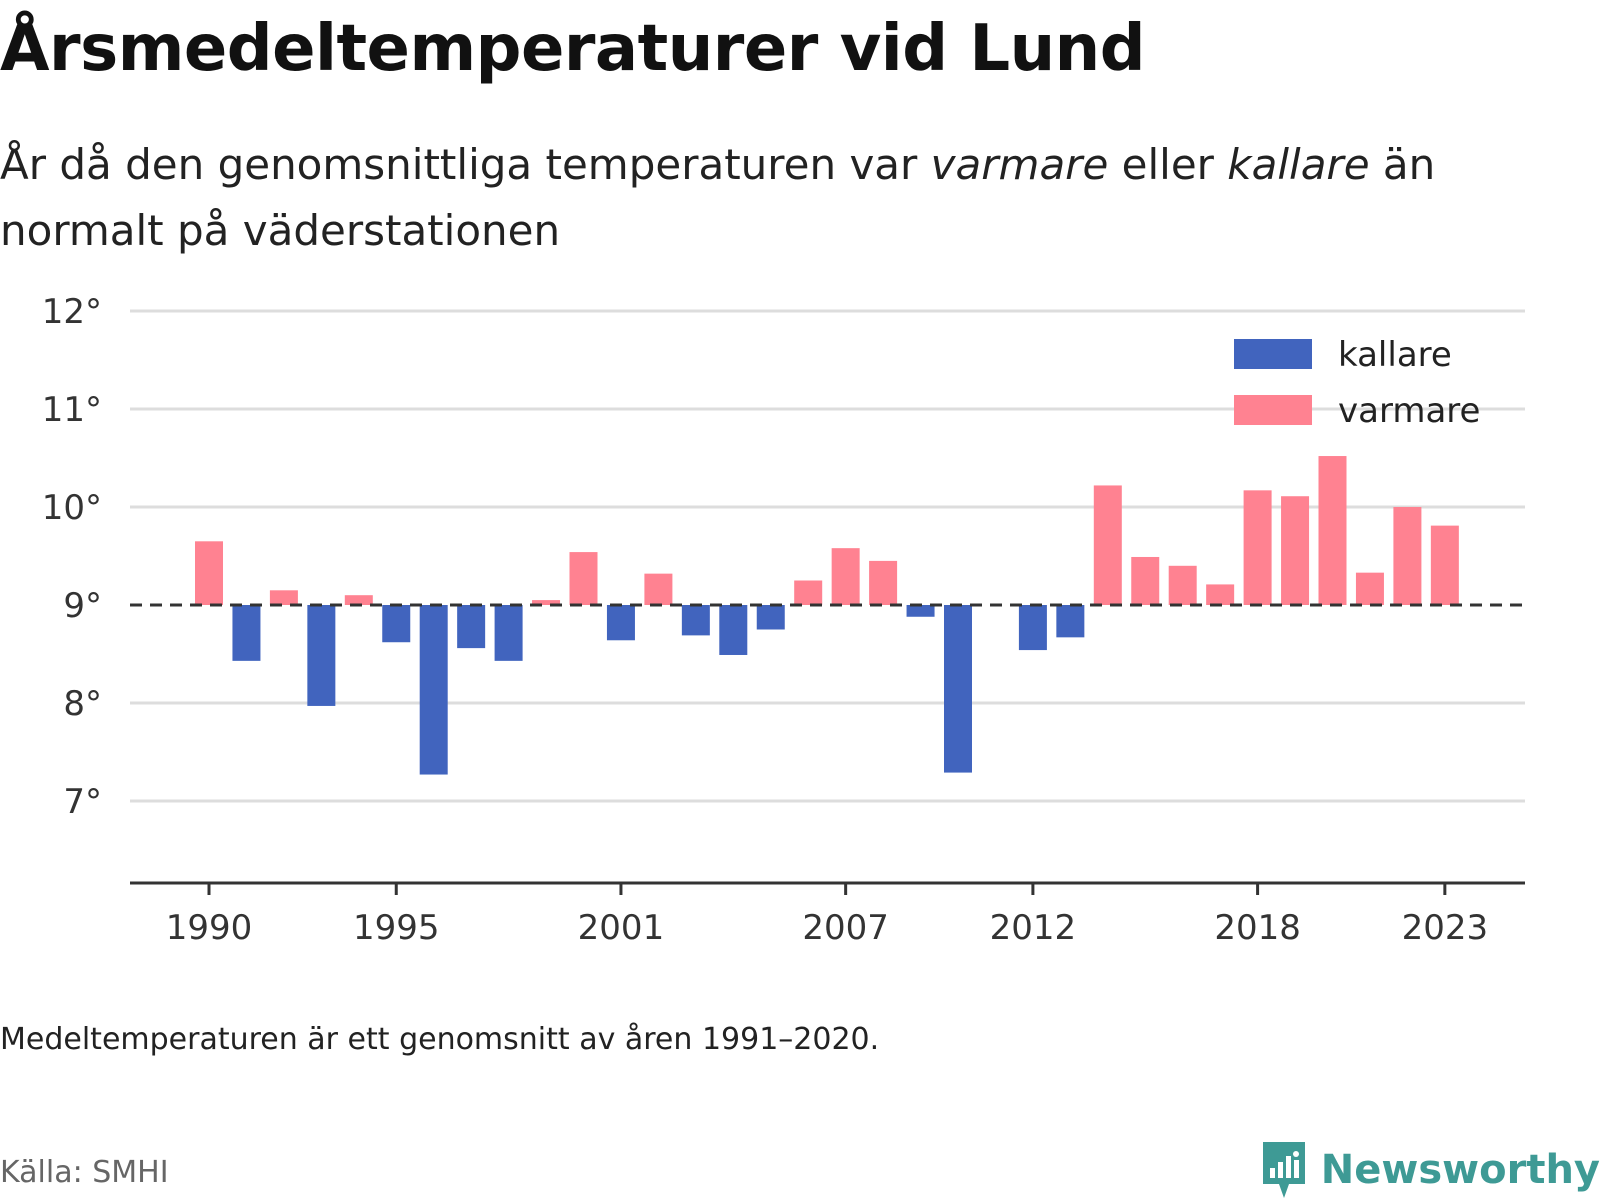 The height and width of the screenshot is (1200, 1600). I want to click on source-label: Källa: SMHI, so click(84, 1172).